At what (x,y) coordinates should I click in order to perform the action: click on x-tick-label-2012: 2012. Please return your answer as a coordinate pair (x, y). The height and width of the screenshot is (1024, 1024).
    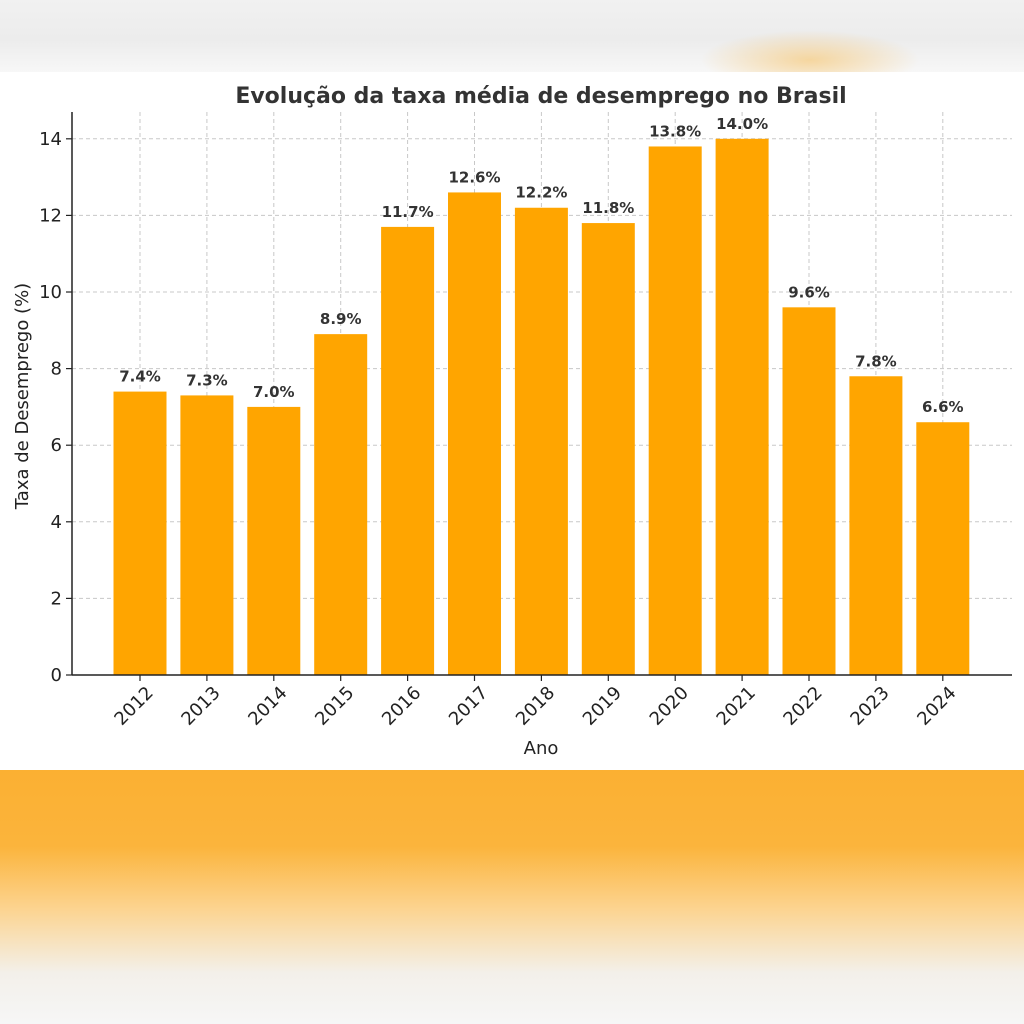
    Looking at the image, I should click on (133, 705).